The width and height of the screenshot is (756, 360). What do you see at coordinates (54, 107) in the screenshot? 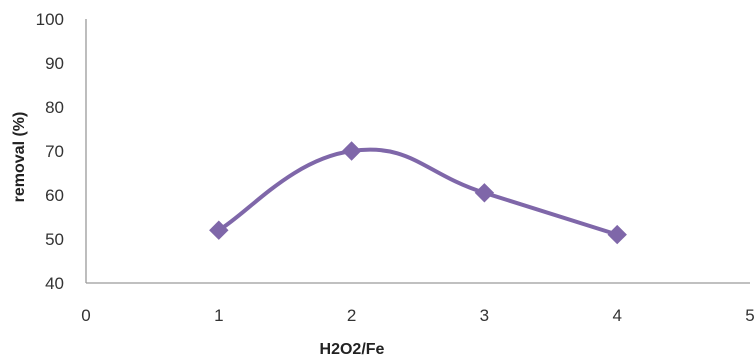
I see `y-tick-label: 80` at bounding box center [54, 107].